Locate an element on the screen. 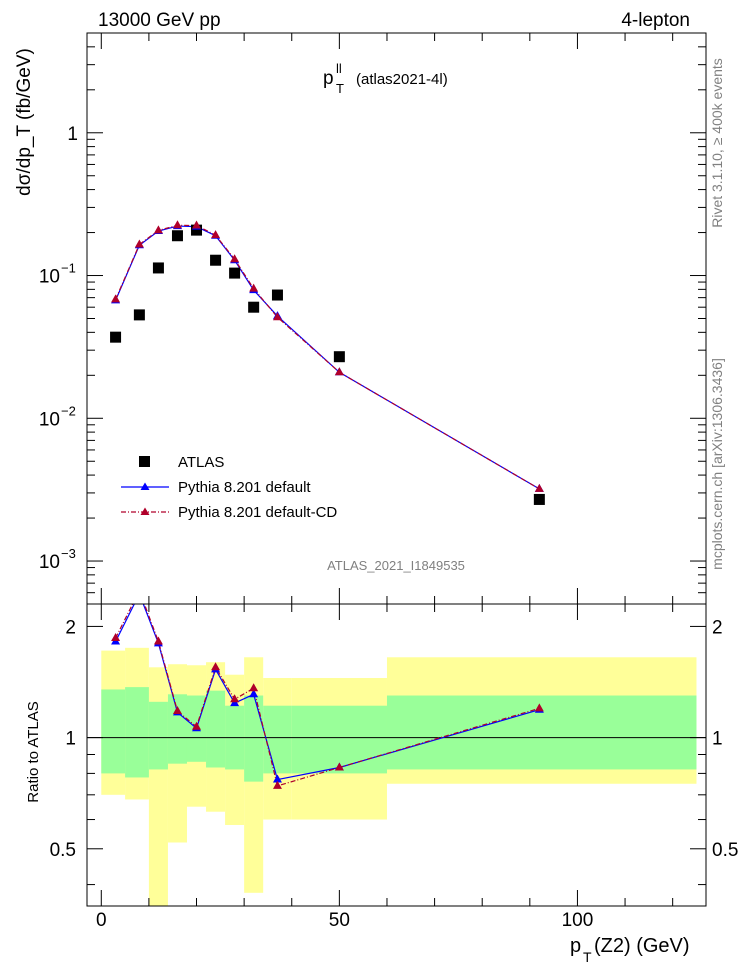 The height and width of the screenshot is (972, 746). main-y-tick-label: 1 is located at coordinates (72, 134).